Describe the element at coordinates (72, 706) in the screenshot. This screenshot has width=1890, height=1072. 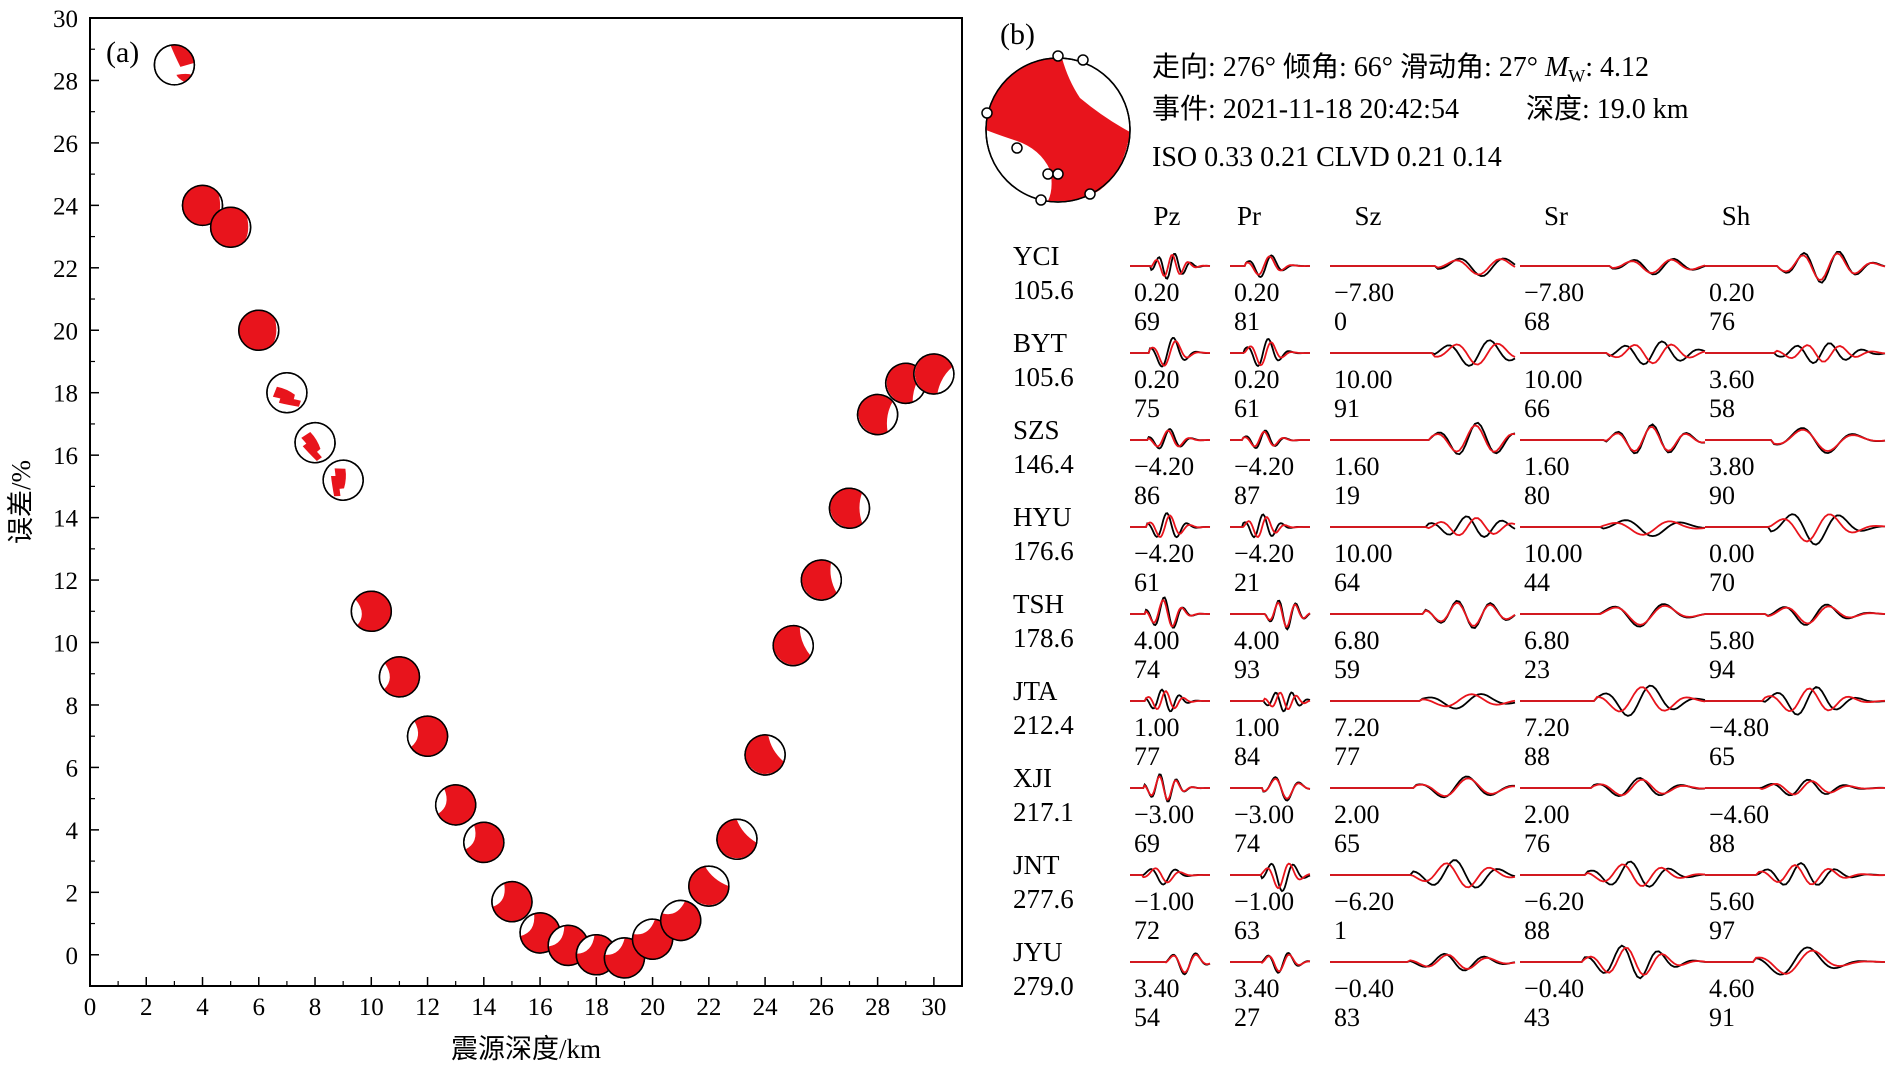
I see `y-tick-label: 8` at that location.